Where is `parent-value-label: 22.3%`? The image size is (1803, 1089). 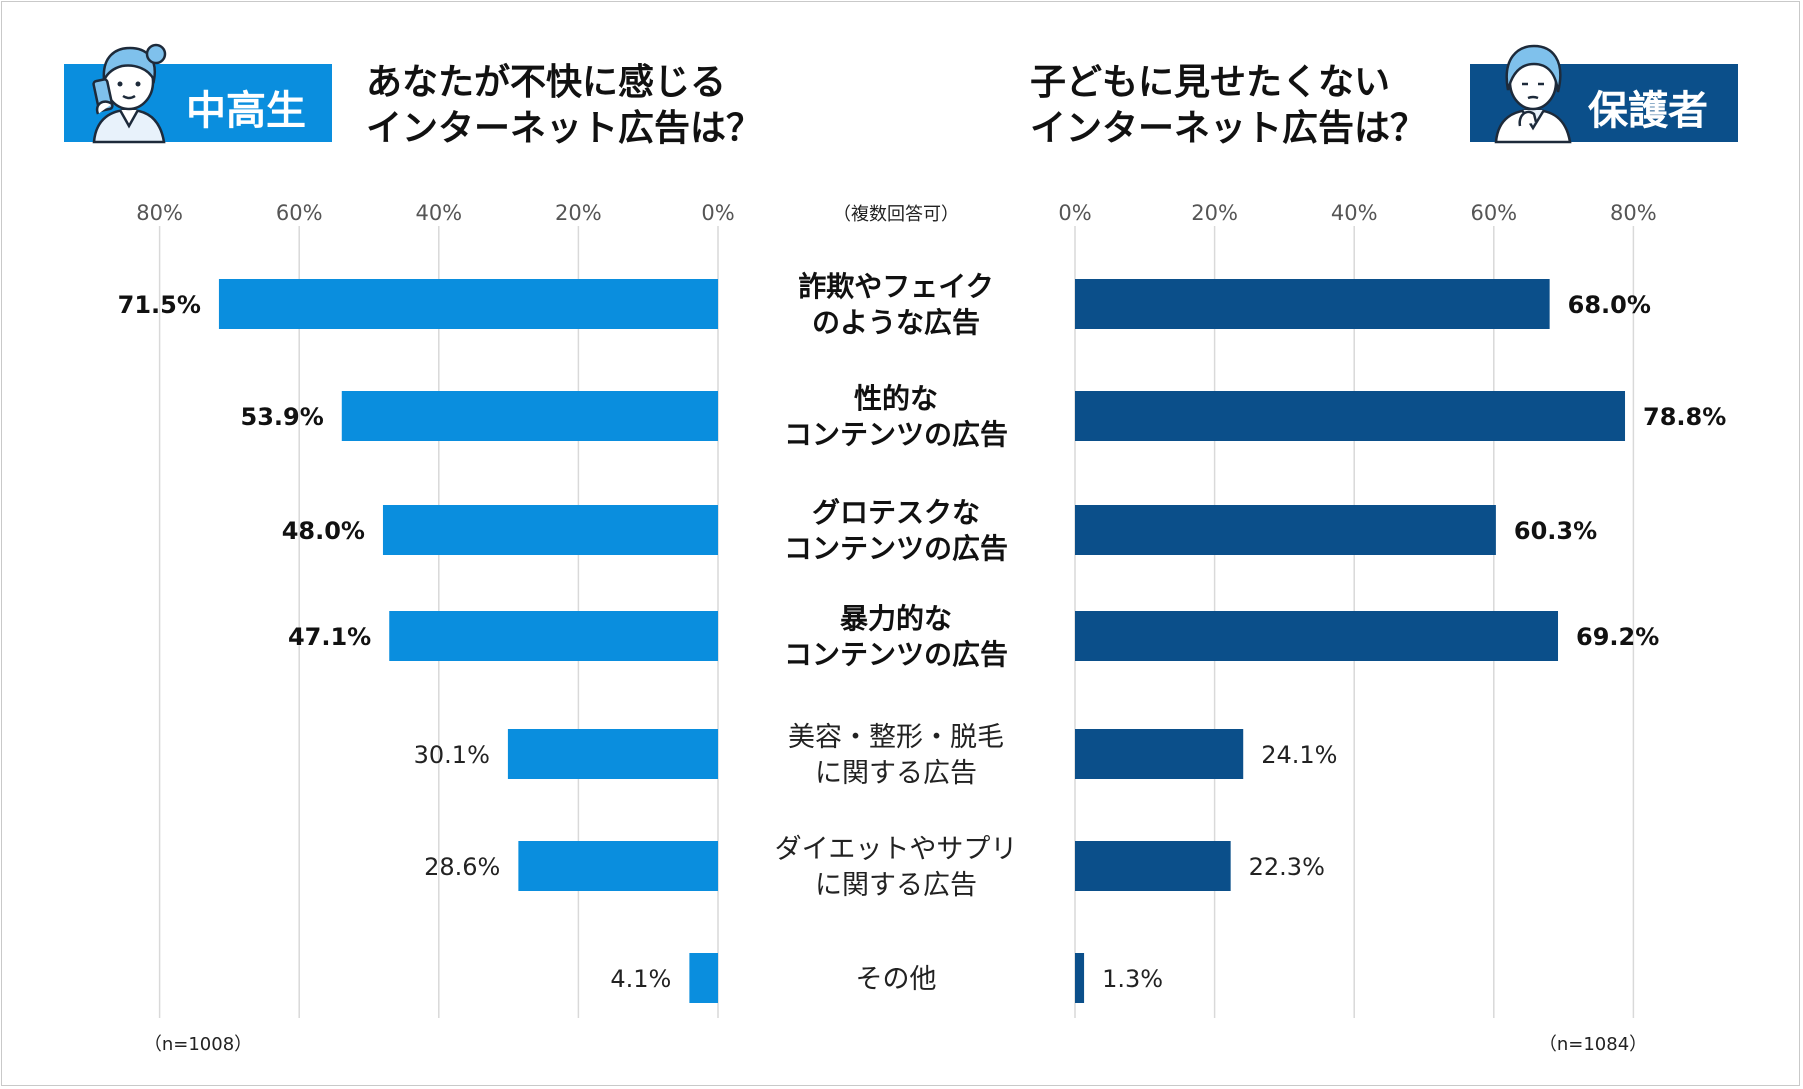
parent-value-label: 22.3% is located at coordinates (1287, 867).